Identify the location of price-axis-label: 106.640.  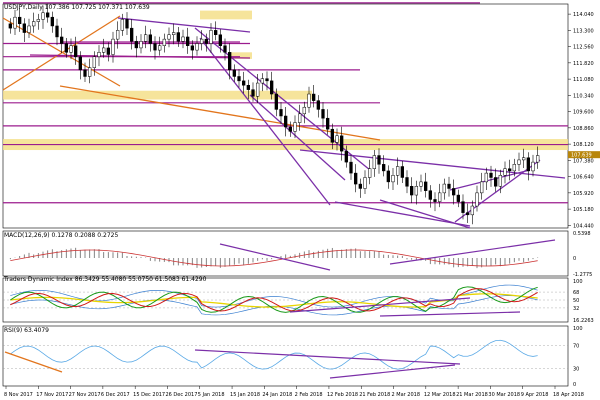
(583, 178).